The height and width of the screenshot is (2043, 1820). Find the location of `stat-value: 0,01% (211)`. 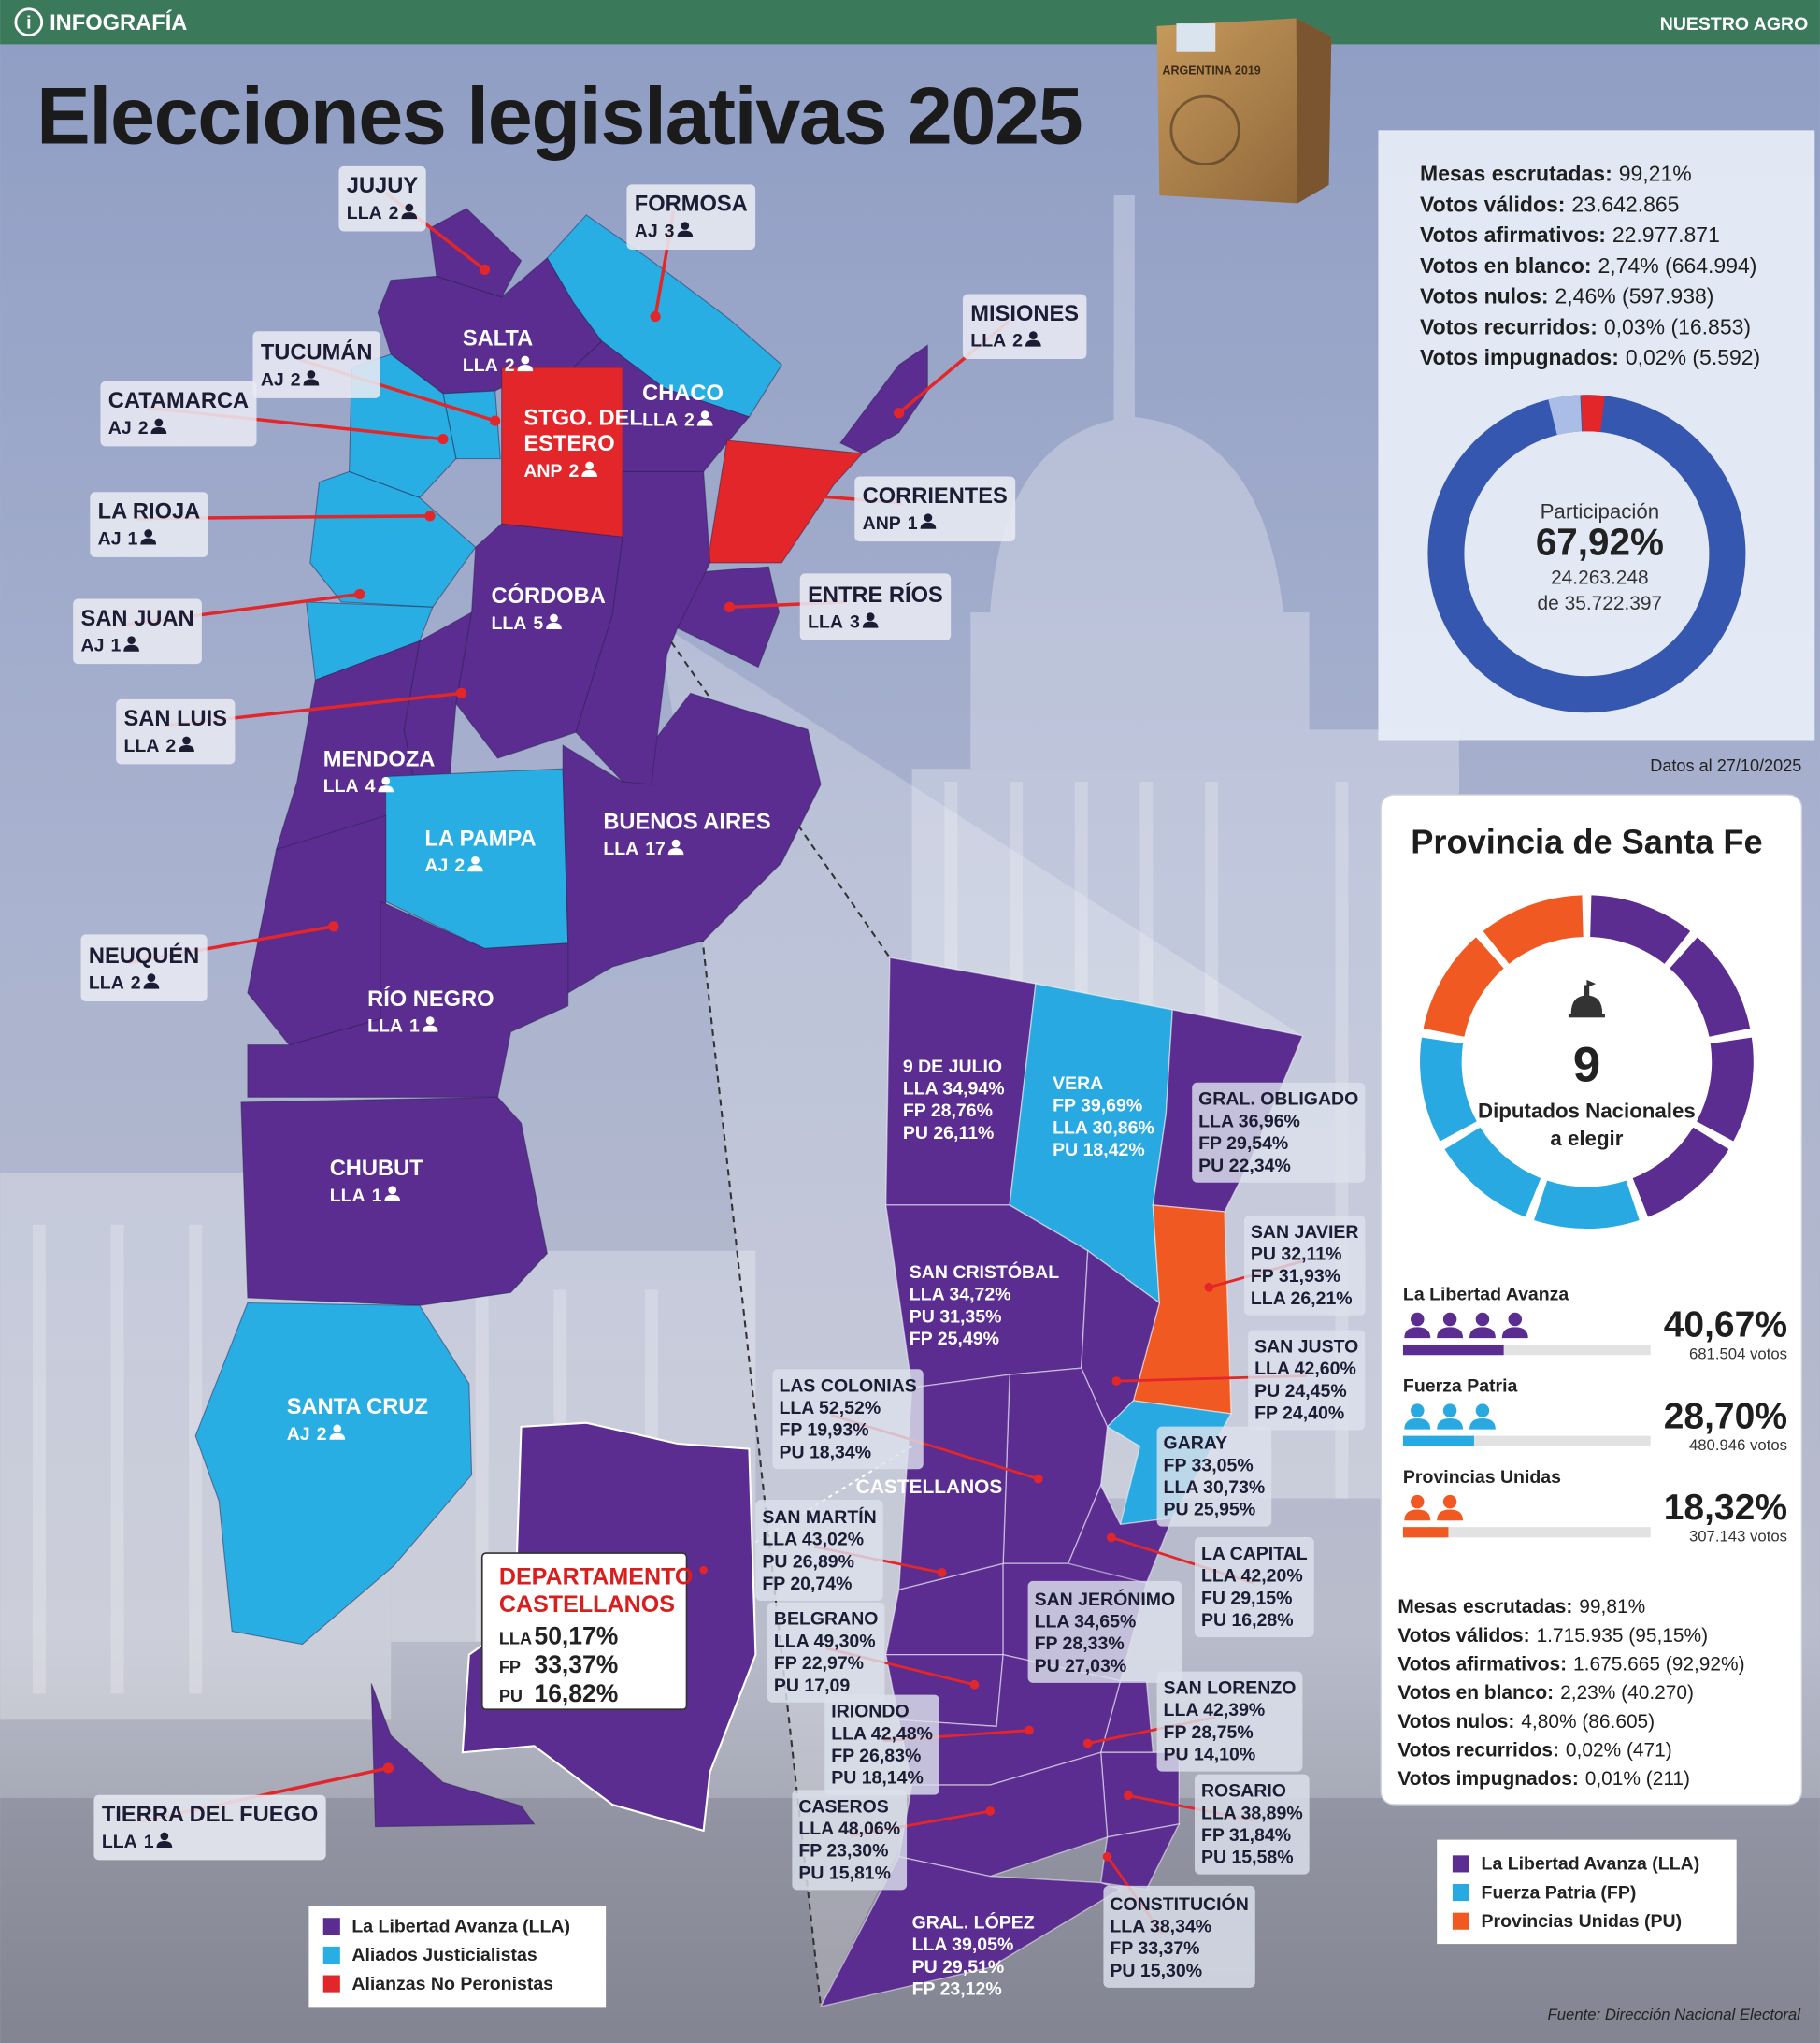

stat-value: 0,01% (211) is located at coordinates (1637, 1779).